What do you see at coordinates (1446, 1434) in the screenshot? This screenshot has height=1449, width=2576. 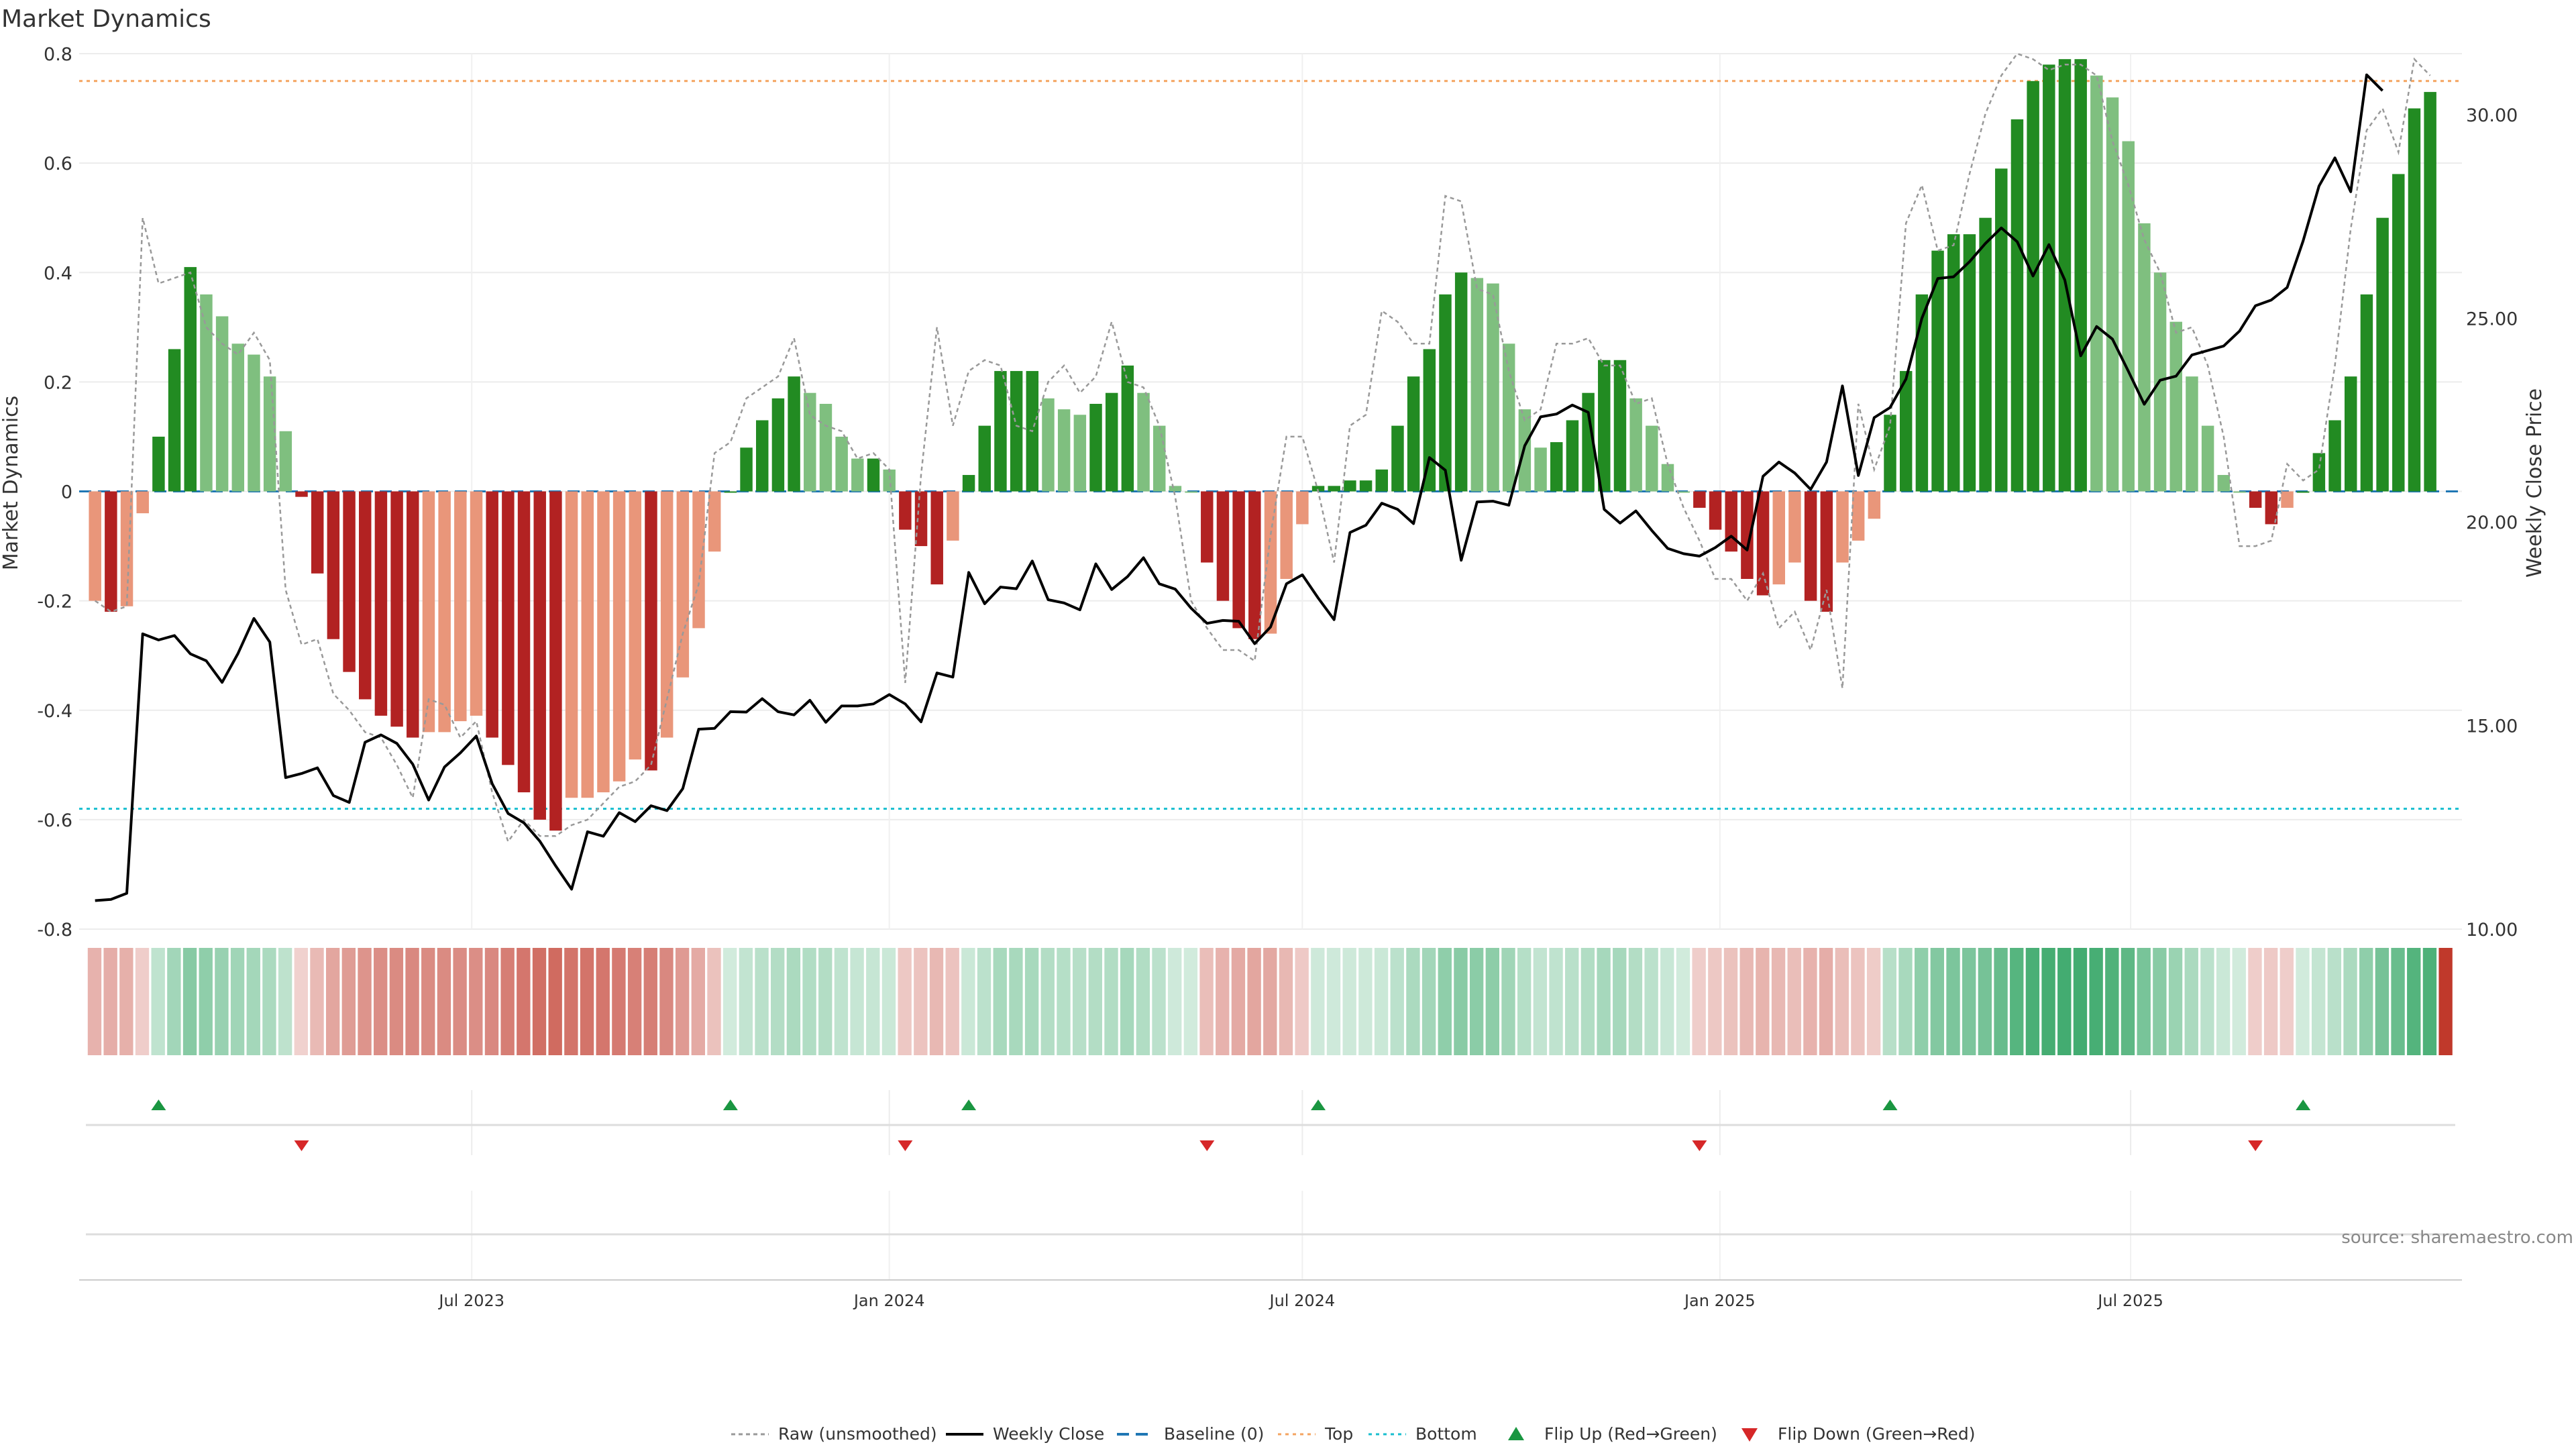 I see `legend-label: Bottom` at bounding box center [1446, 1434].